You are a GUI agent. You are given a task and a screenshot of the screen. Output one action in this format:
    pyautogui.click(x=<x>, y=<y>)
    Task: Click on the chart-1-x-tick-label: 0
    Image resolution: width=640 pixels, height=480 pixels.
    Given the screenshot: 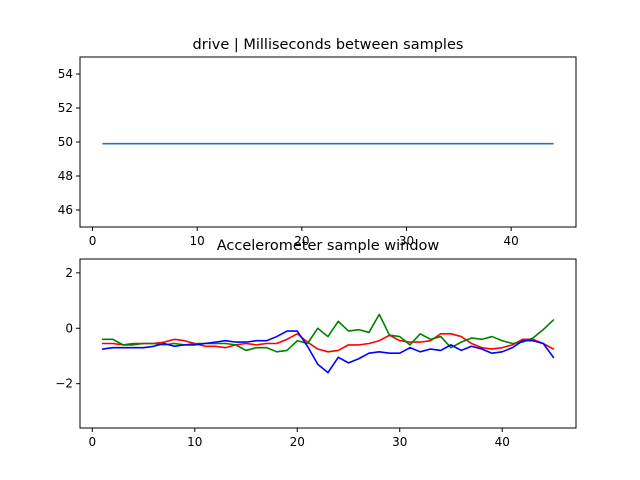 What is the action you would take?
    pyautogui.click(x=93, y=241)
    